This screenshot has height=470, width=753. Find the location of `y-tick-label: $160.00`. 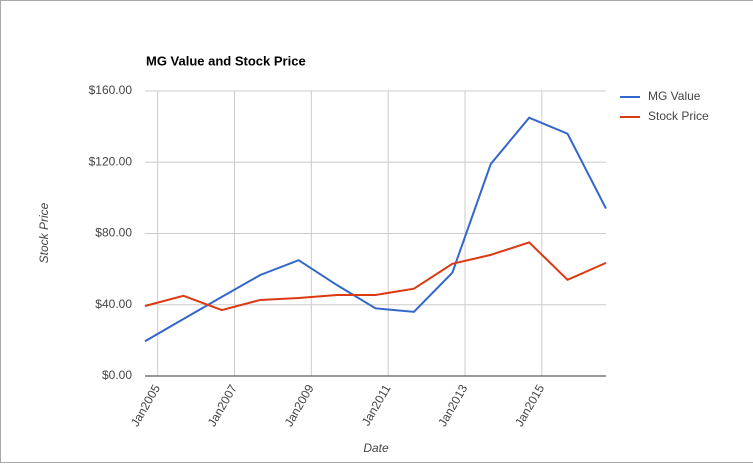

y-tick-label: $160.00 is located at coordinates (111, 90).